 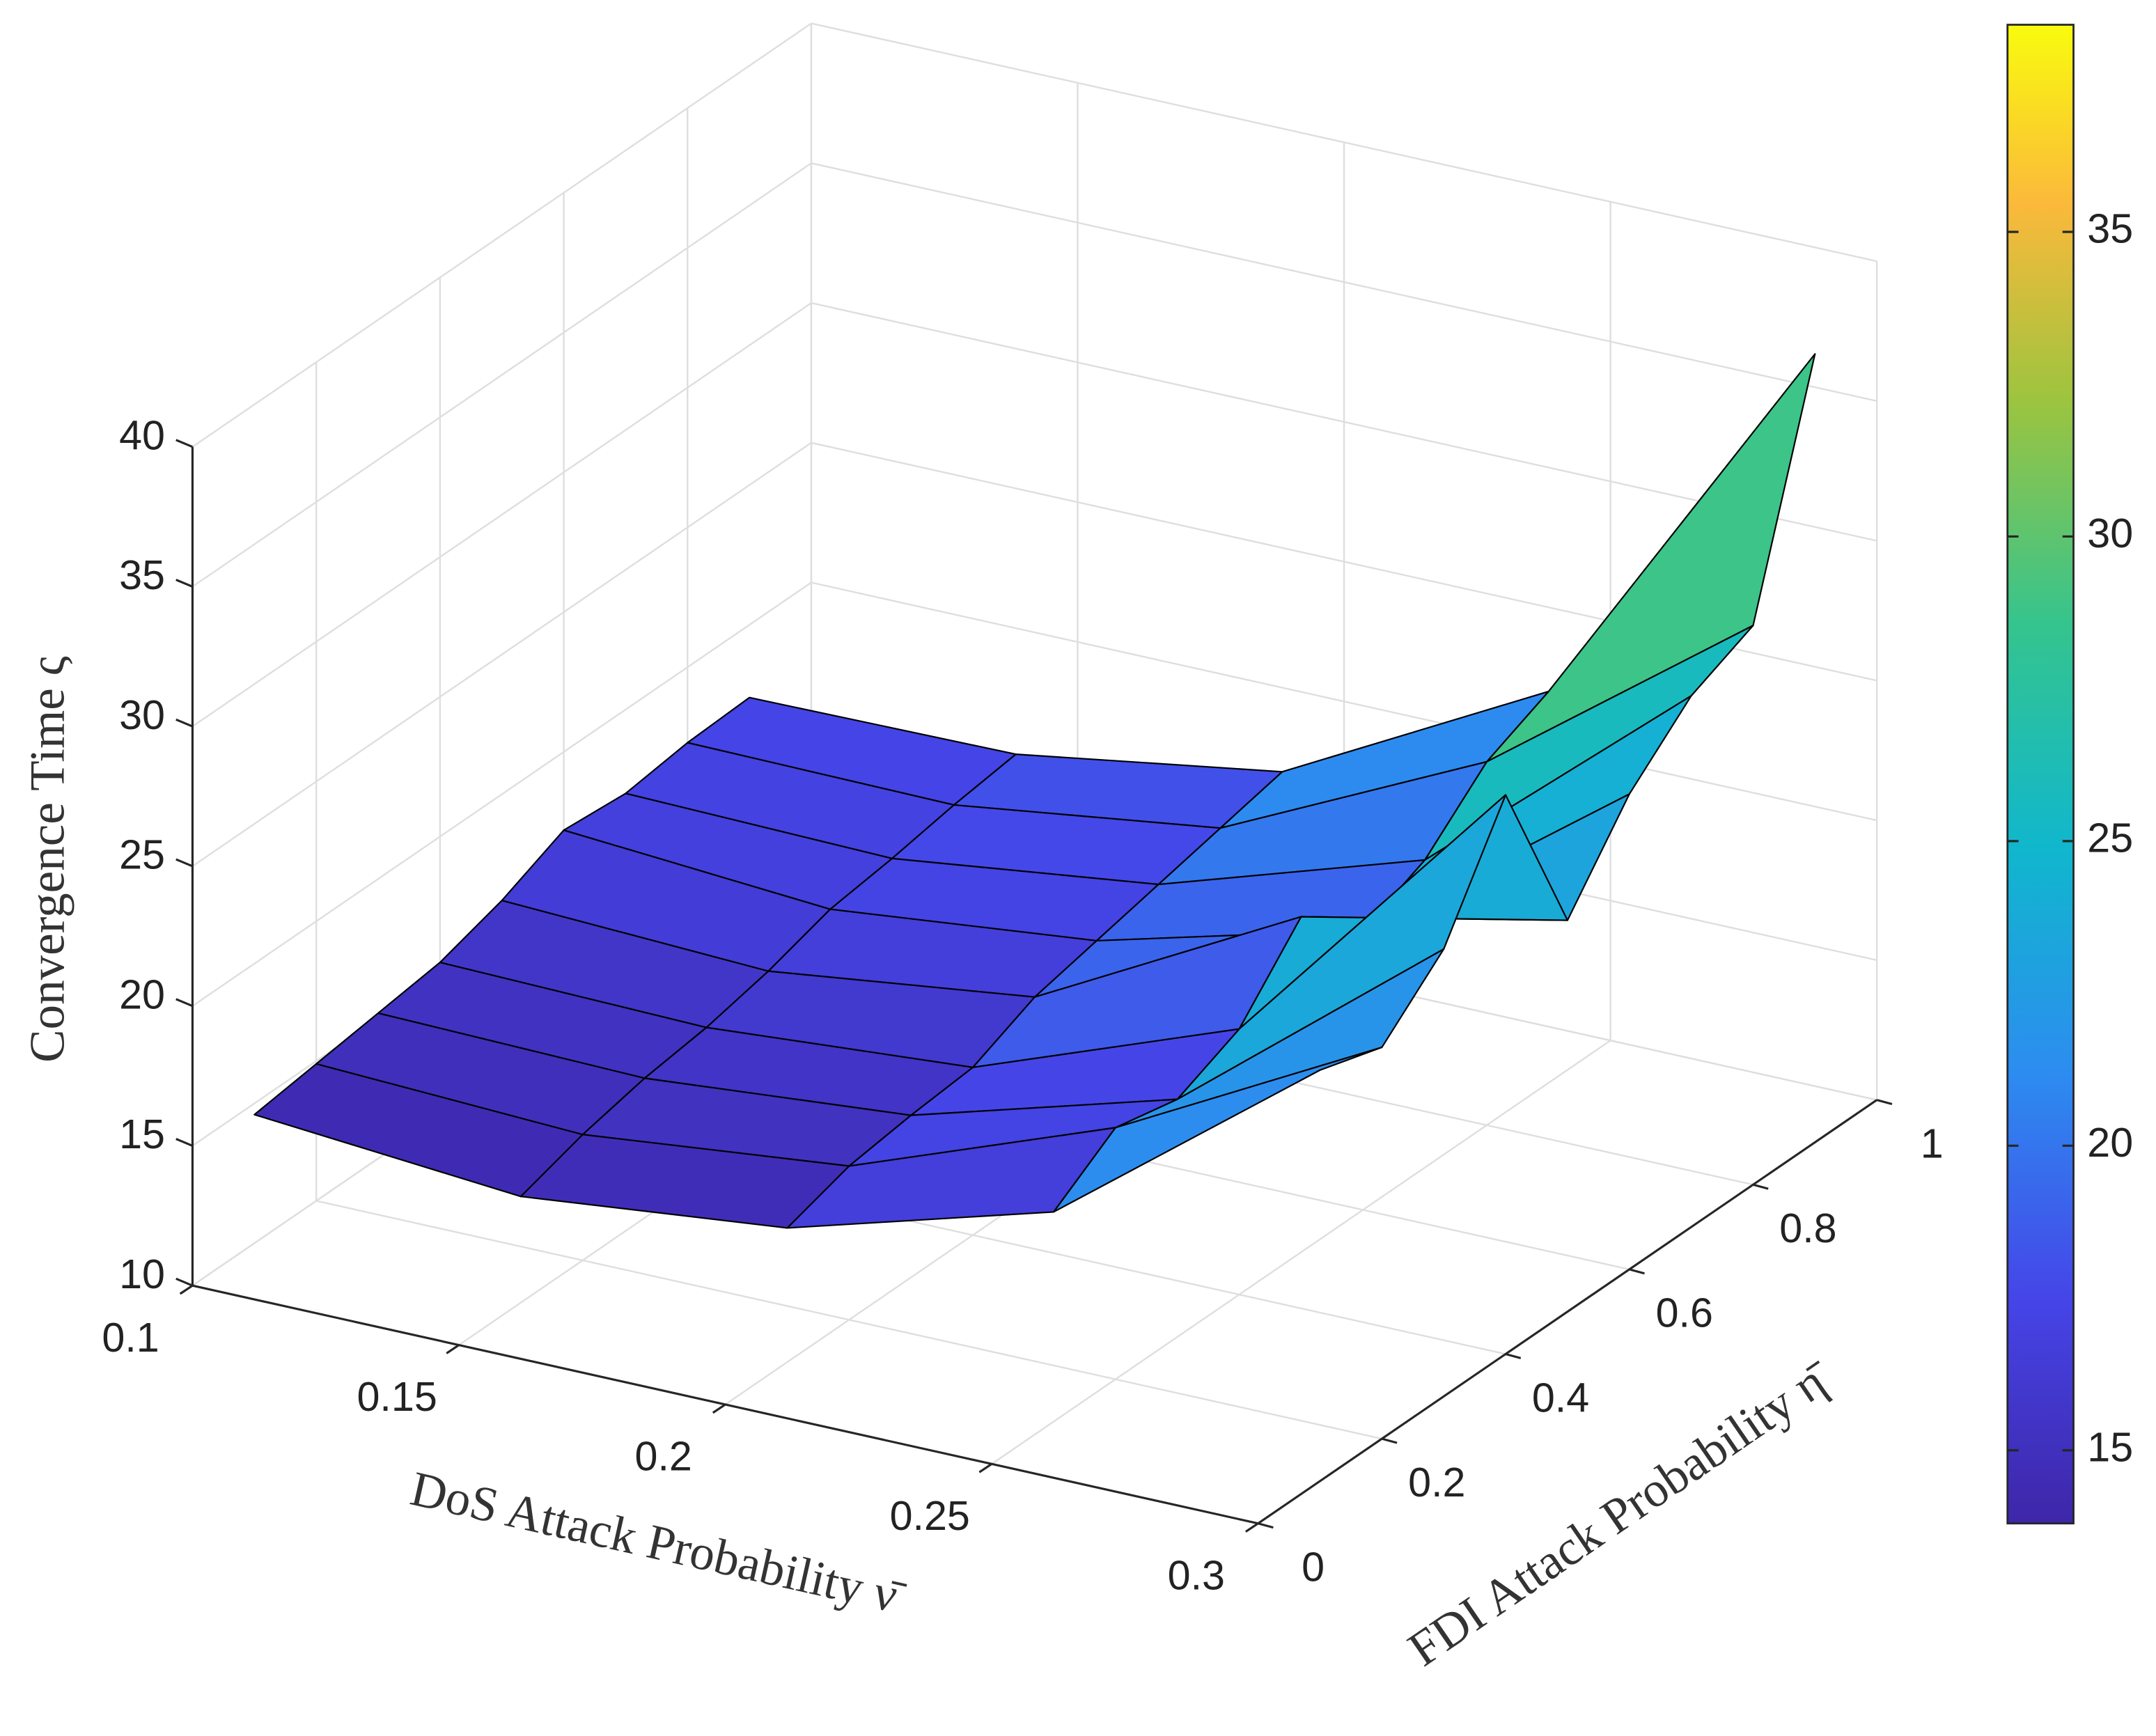 What do you see at coordinates (930, 1515) in the screenshot?
I see `x-tick-label: 0.25` at bounding box center [930, 1515].